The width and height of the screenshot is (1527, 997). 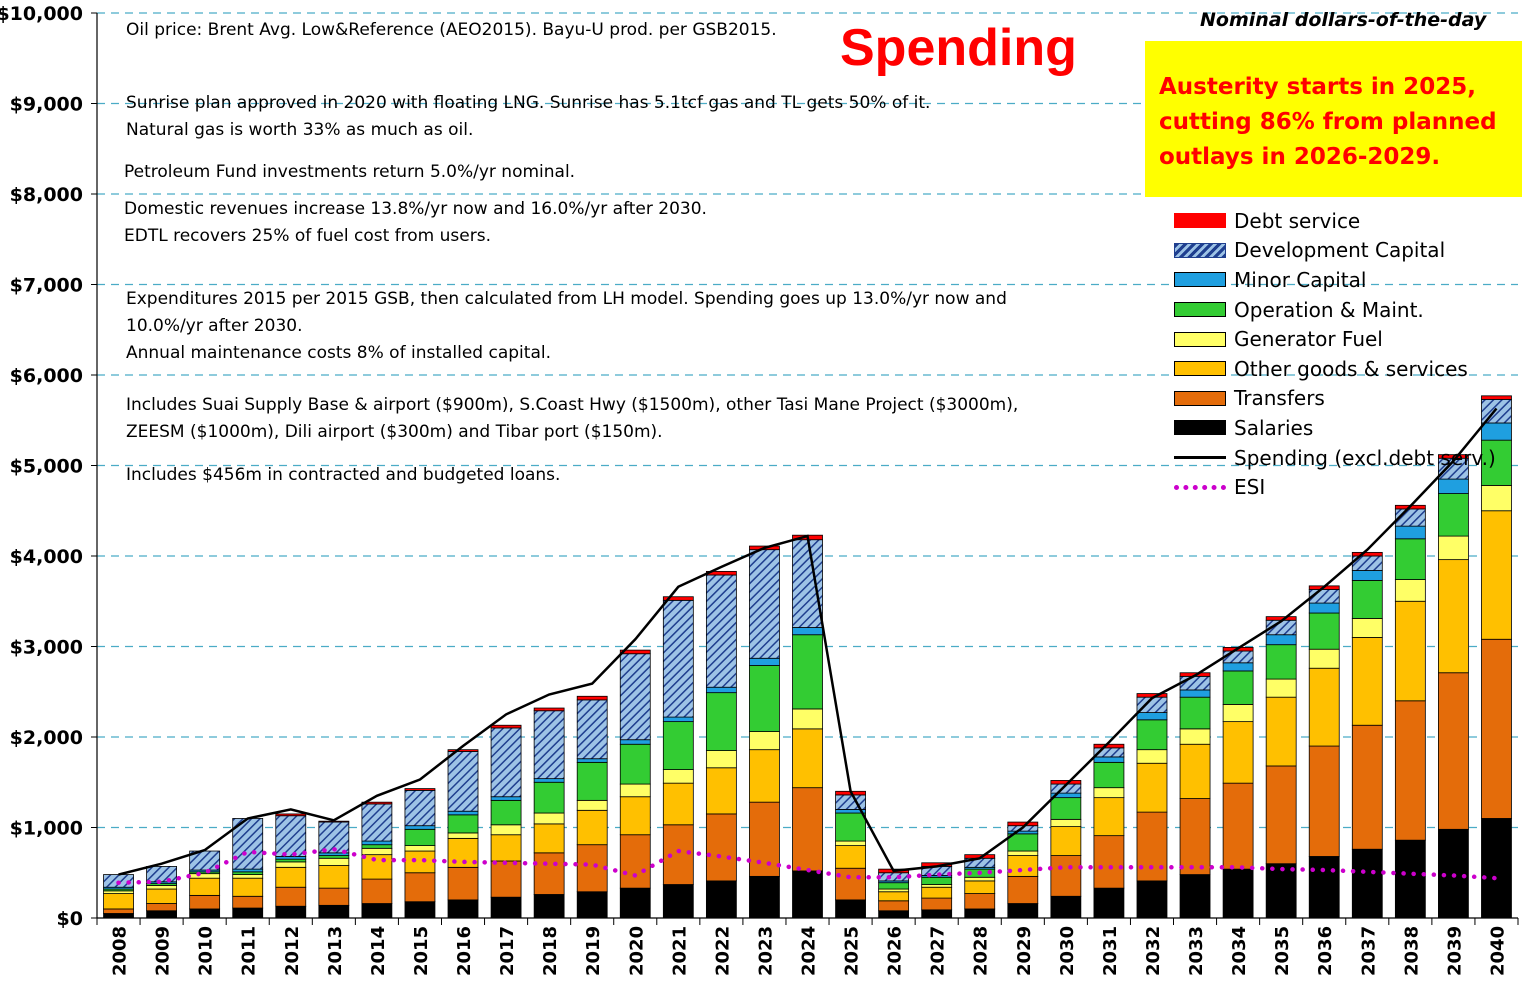 What do you see at coordinates (852, 951) in the screenshot?
I see `x-tick-label: 2025` at bounding box center [852, 951].